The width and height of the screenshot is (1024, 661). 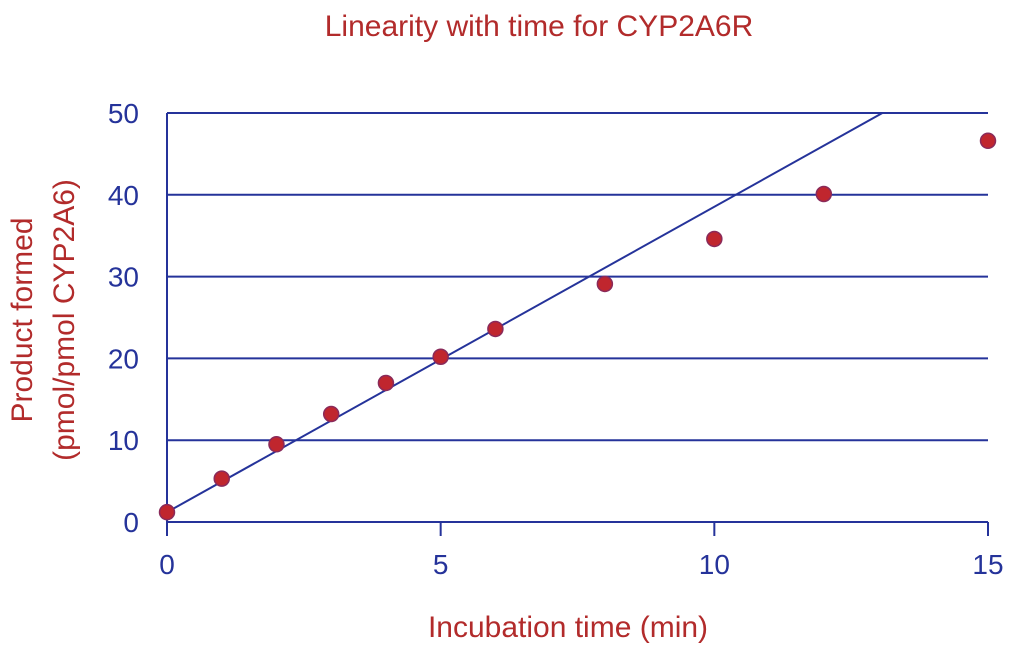 What do you see at coordinates (22, 319) in the screenshot?
I see `y-axis-label-line1: Product formed` at bounding box center [22, 319].